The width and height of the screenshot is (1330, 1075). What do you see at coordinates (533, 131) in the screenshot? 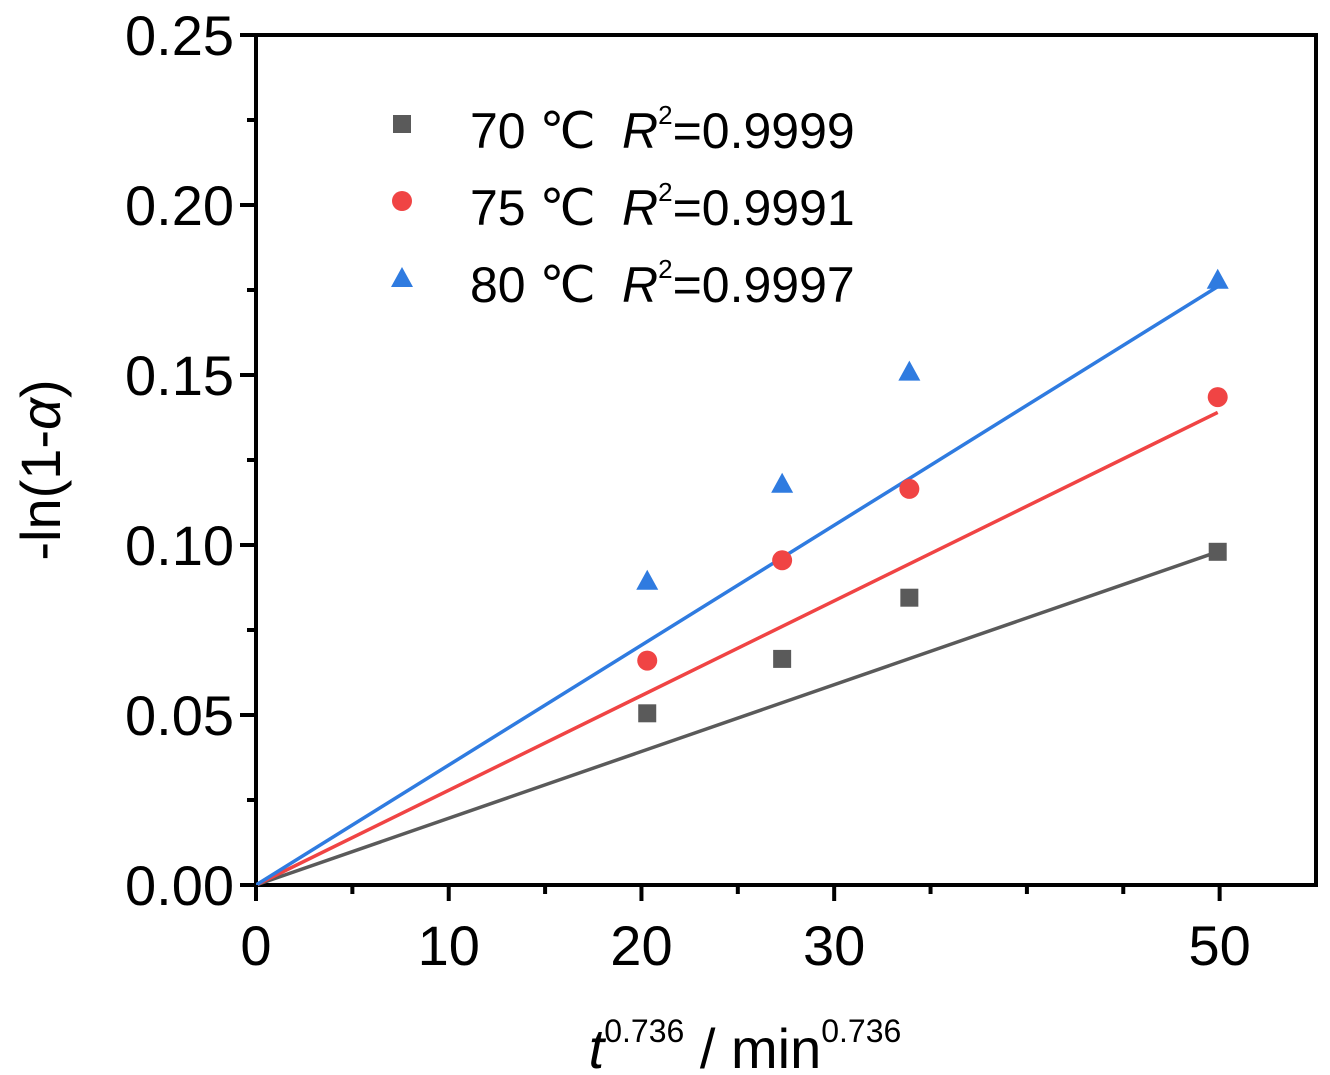
I see `legend-series-name: 70 ℃` at bounding box center [533, 131].